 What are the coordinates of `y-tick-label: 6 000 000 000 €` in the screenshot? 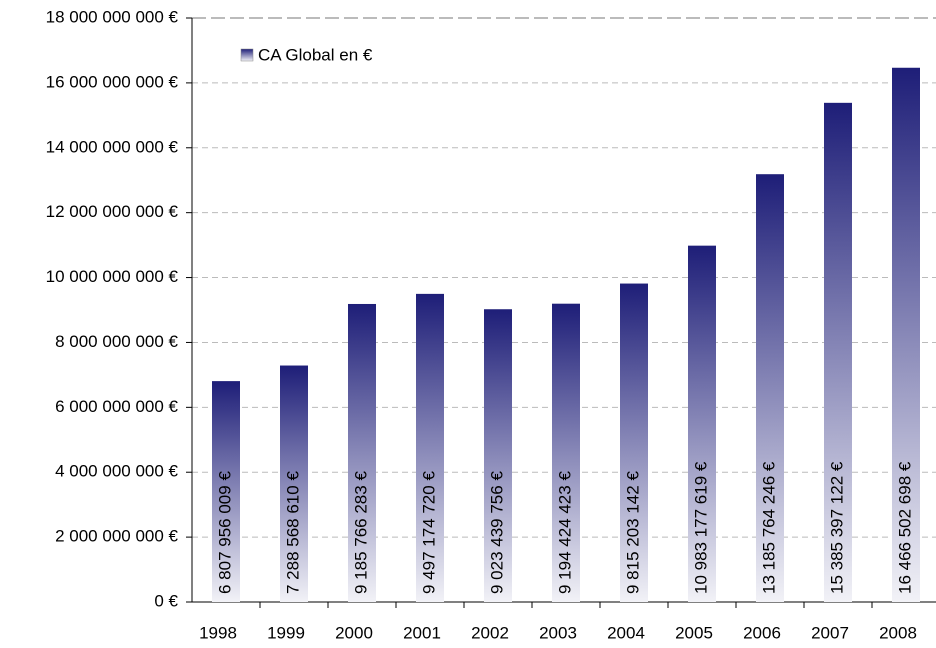 It's located at (116, 406).